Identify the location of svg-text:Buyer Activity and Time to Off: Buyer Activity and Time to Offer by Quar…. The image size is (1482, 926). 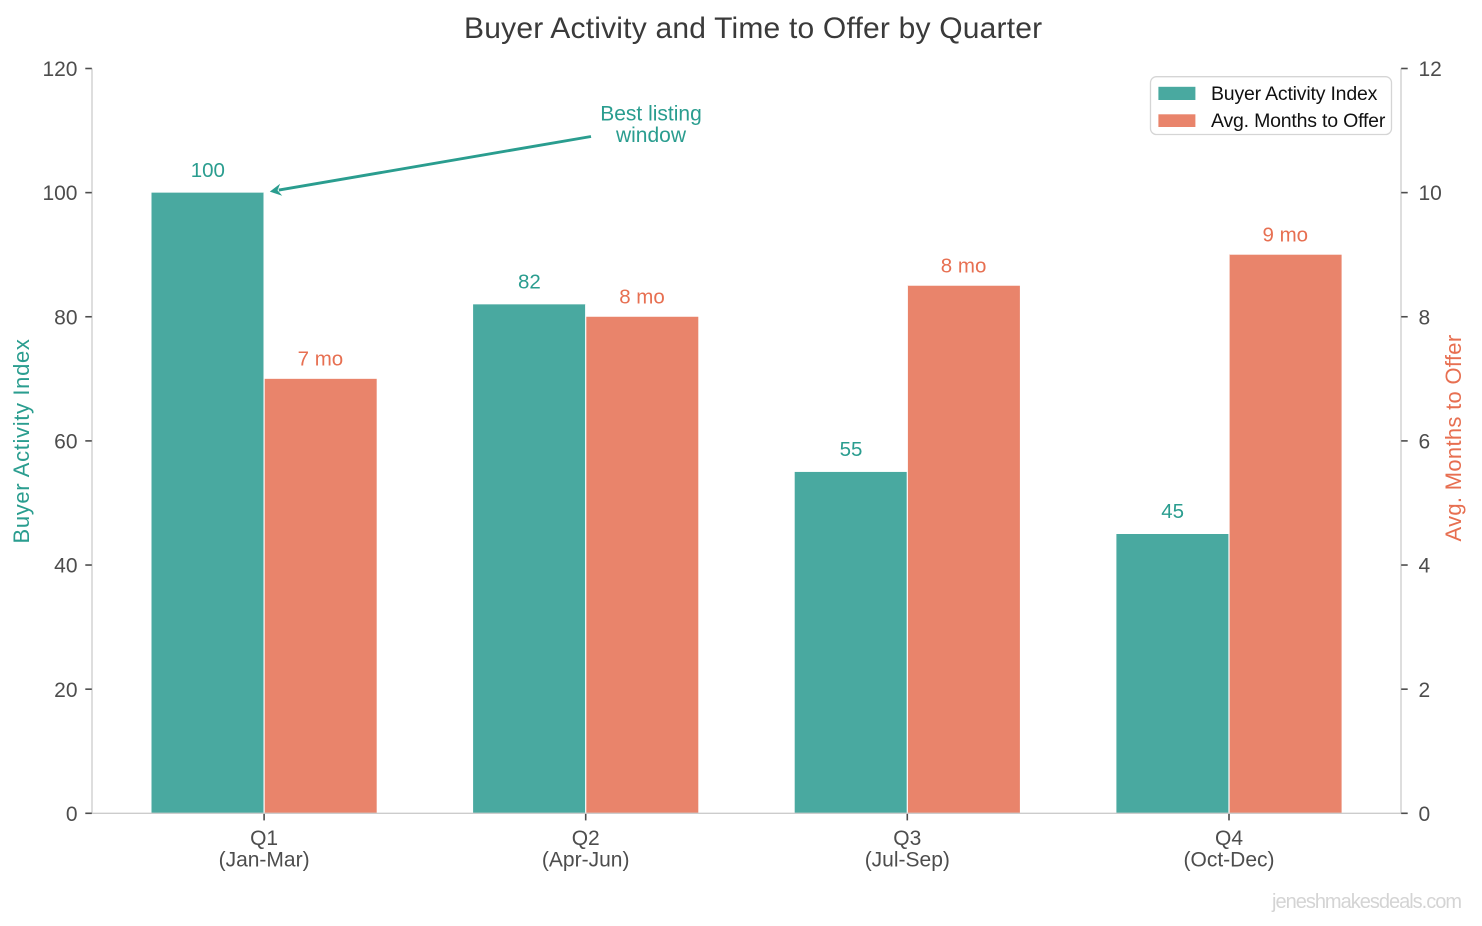
(753, 28).